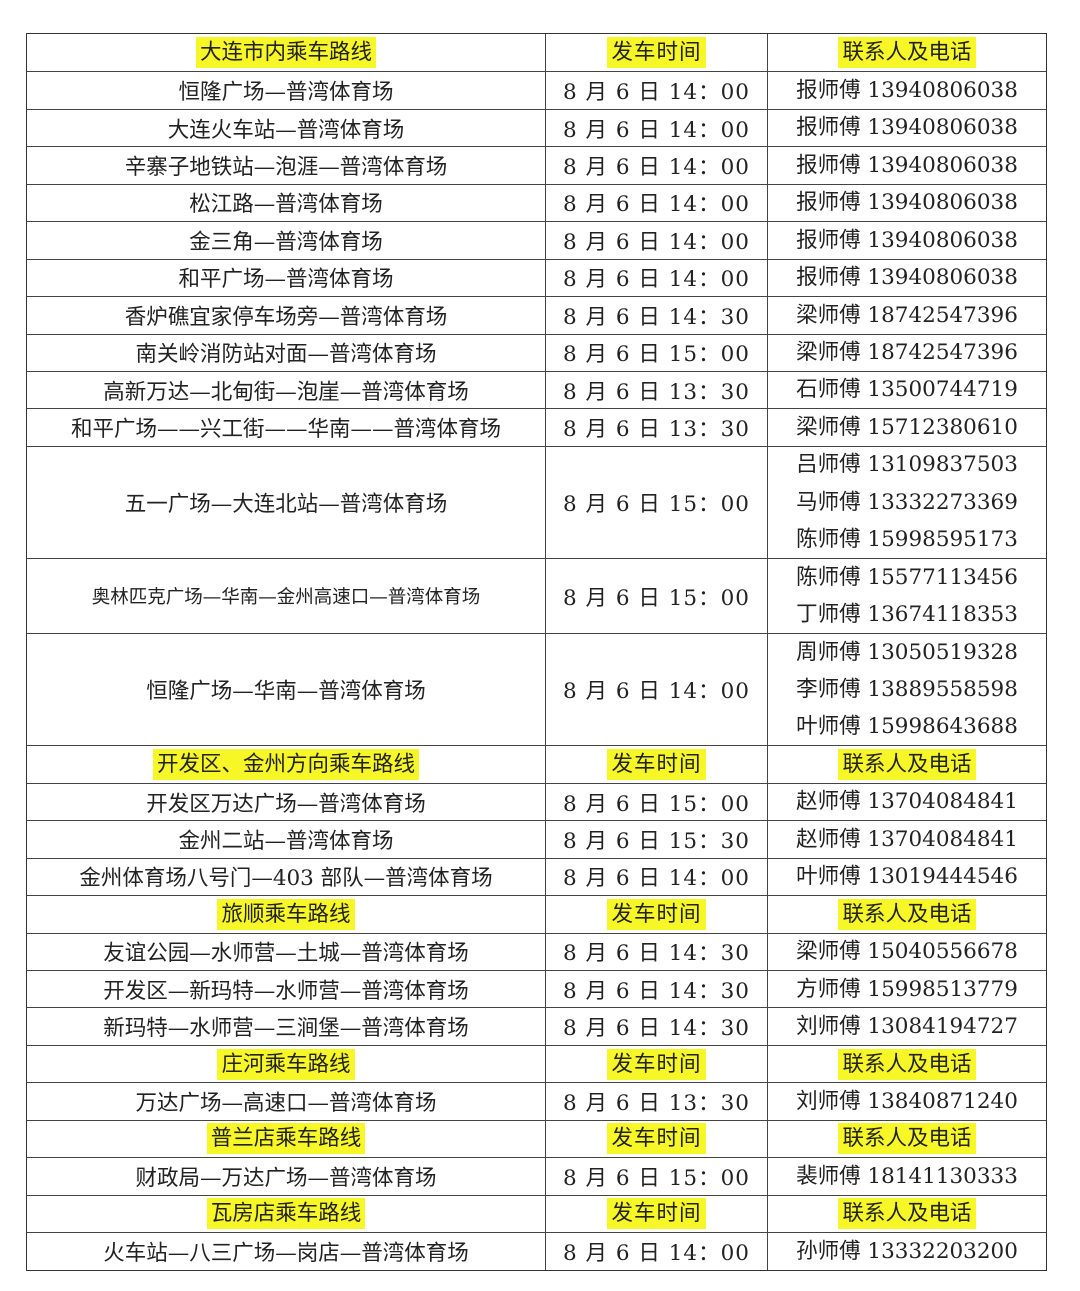 This screenshot has width=1080, height=1291. I want to click on header-route-cell: 普兰店乘车路线, so click(286, 1139).